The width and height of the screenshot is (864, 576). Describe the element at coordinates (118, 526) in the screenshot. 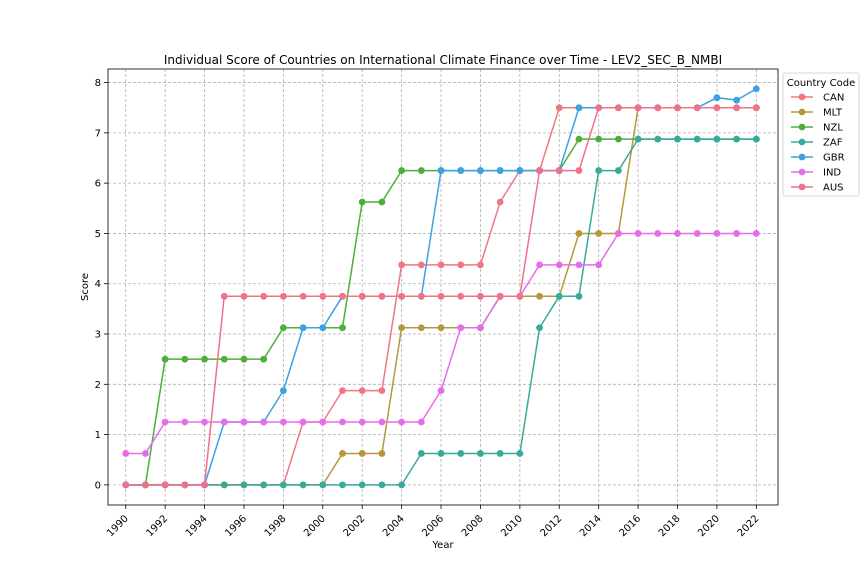

I see `x-tick-label: 1990` at that location.